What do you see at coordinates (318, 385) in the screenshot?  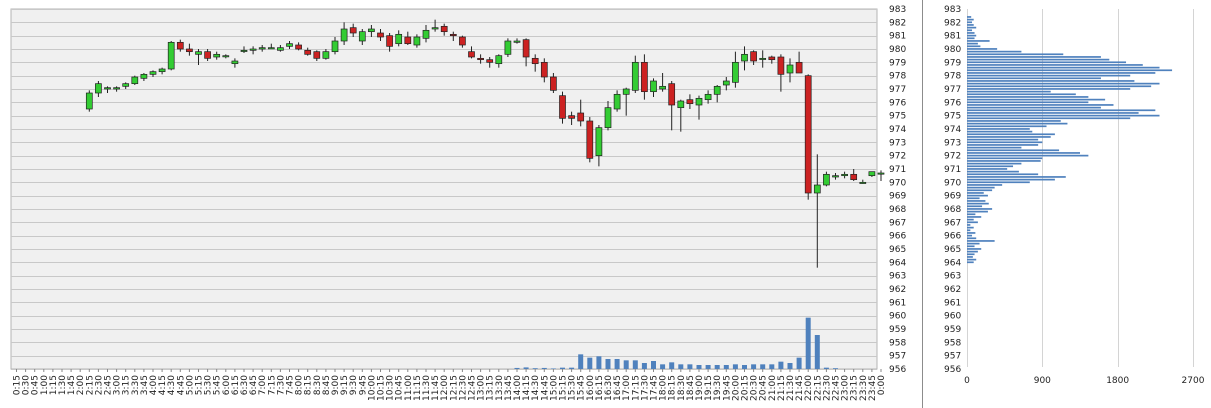 I see `time-tick-label: 8:30` at bounding box center [318, 385].